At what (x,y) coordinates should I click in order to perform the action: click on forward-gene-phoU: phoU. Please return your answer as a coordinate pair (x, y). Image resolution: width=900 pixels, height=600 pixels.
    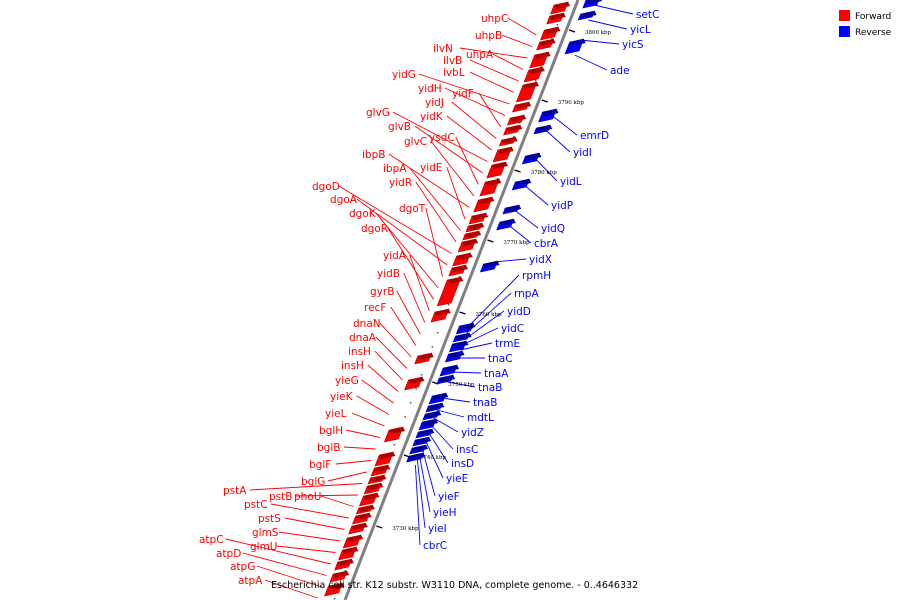
    Looking at the image, I should click on (324, 499).